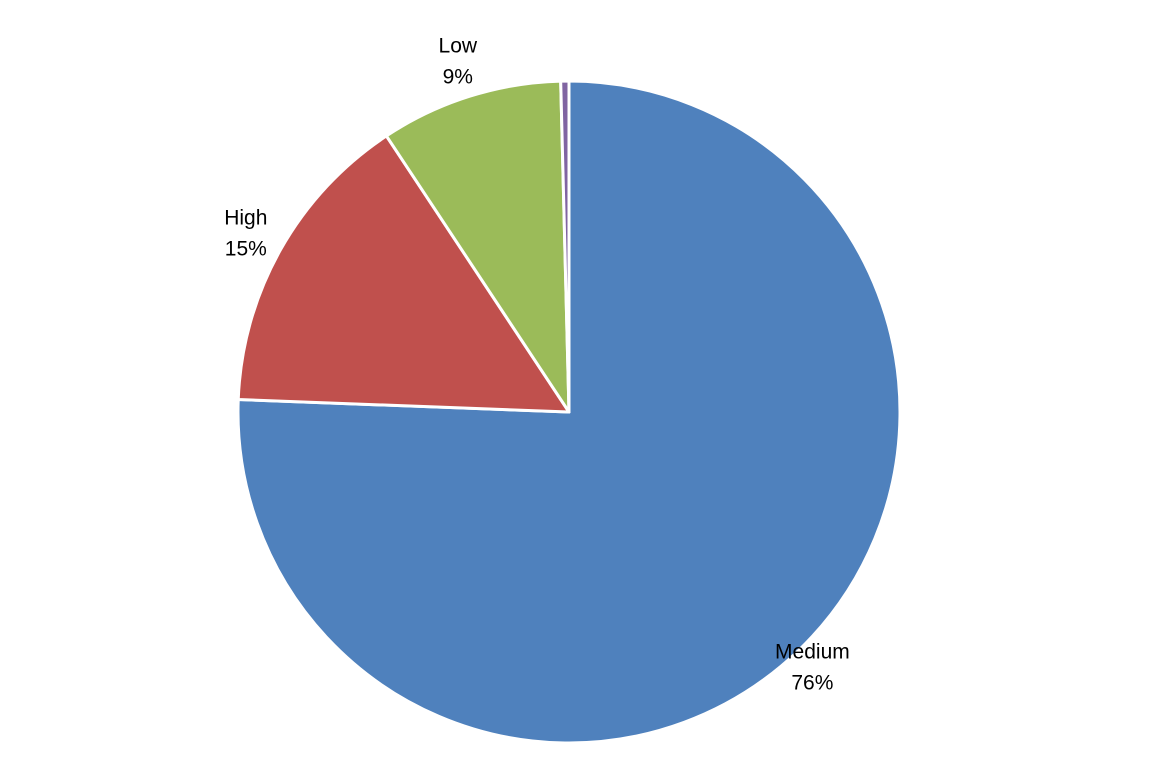  What do you see at coordinates (458, 76) in the screenshot?
I see `data-label-percent: 9%` at bounding box center [458, 76].